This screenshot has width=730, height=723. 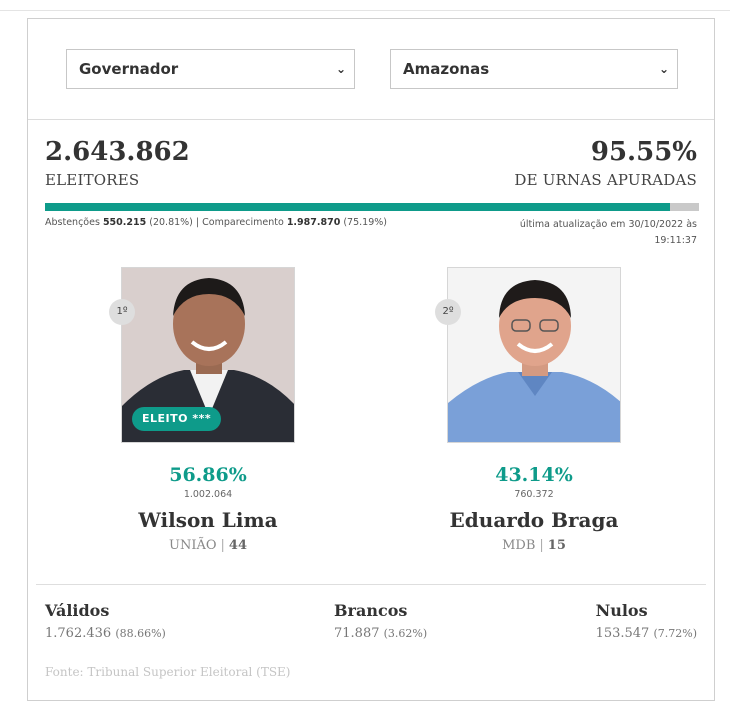 I want to click on turnout-value: 1.987.870, so click(x=313, y=222).